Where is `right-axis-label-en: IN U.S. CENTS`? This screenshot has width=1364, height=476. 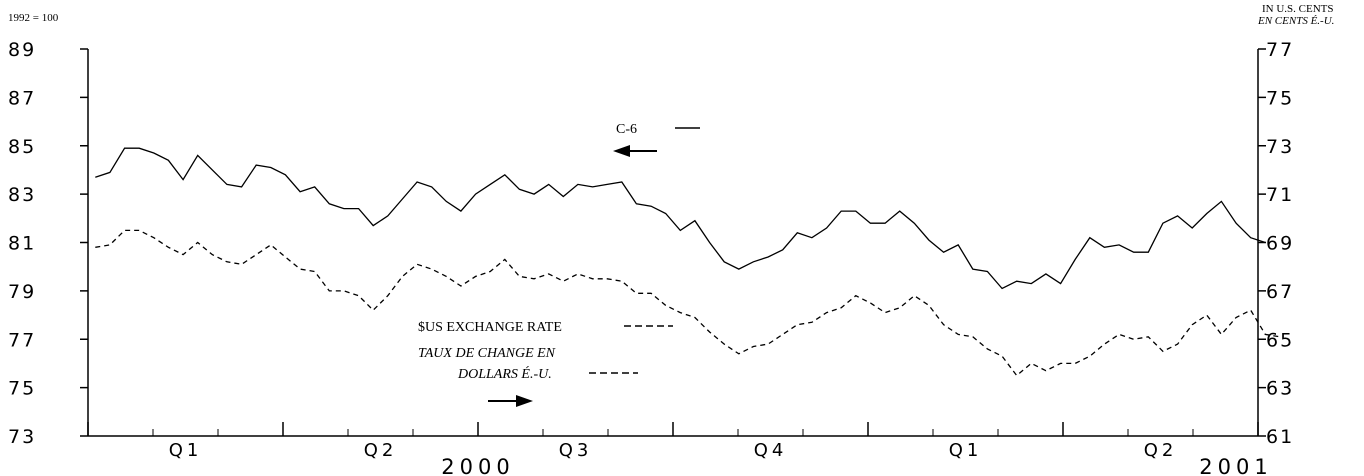 right-axis-label-en: IN U.S. CENTS is located at coordinates (1298, 9).